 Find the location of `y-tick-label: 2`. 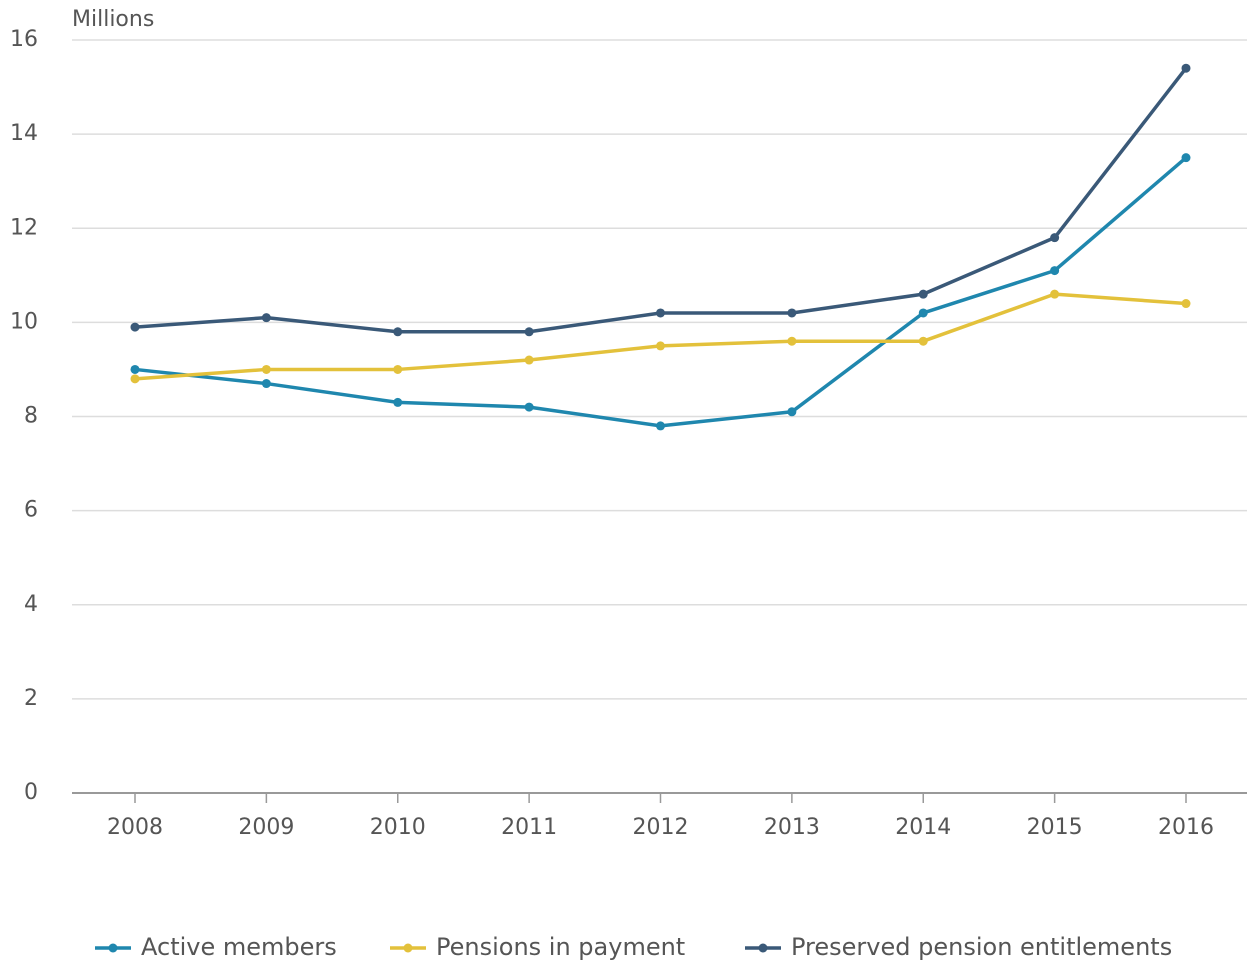

y-tick-label: 2 is located at coordinates (31, 698).